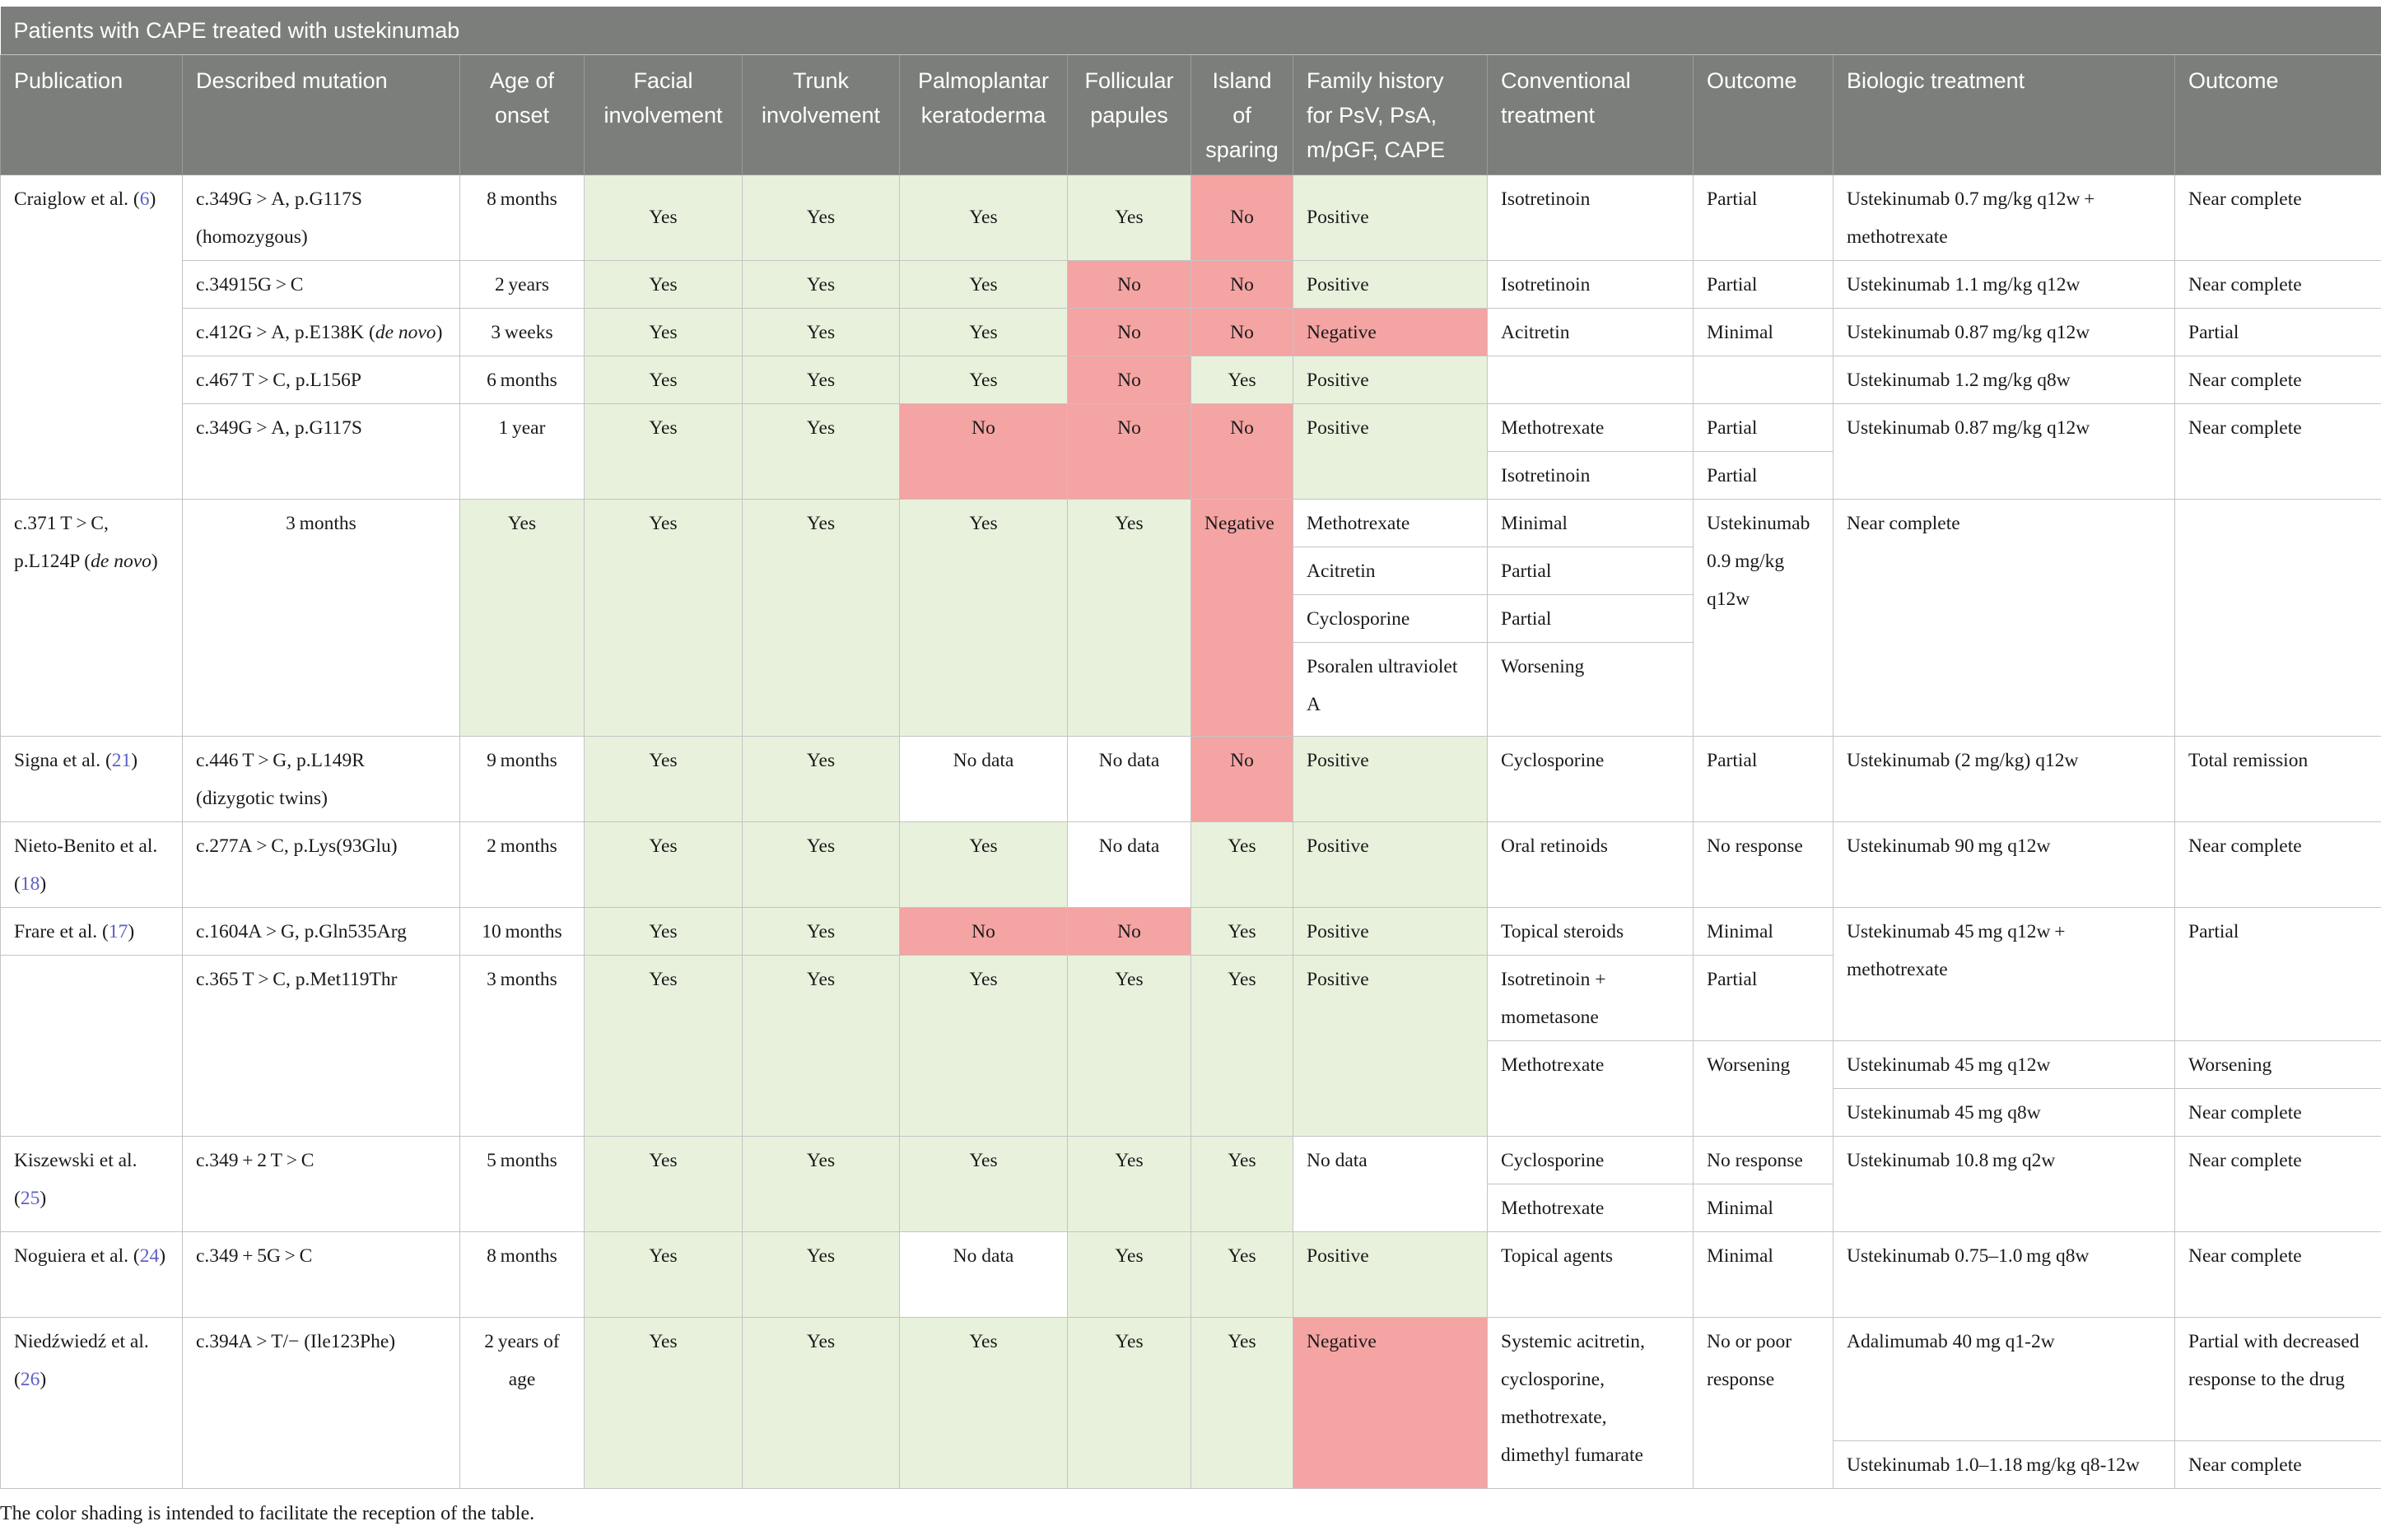 This screenshot has height=1540, width=2381. What do you see at coordinates (145, 199) in the screenshot?
I see `reference-link: 6` at bounding box center [145, 199].